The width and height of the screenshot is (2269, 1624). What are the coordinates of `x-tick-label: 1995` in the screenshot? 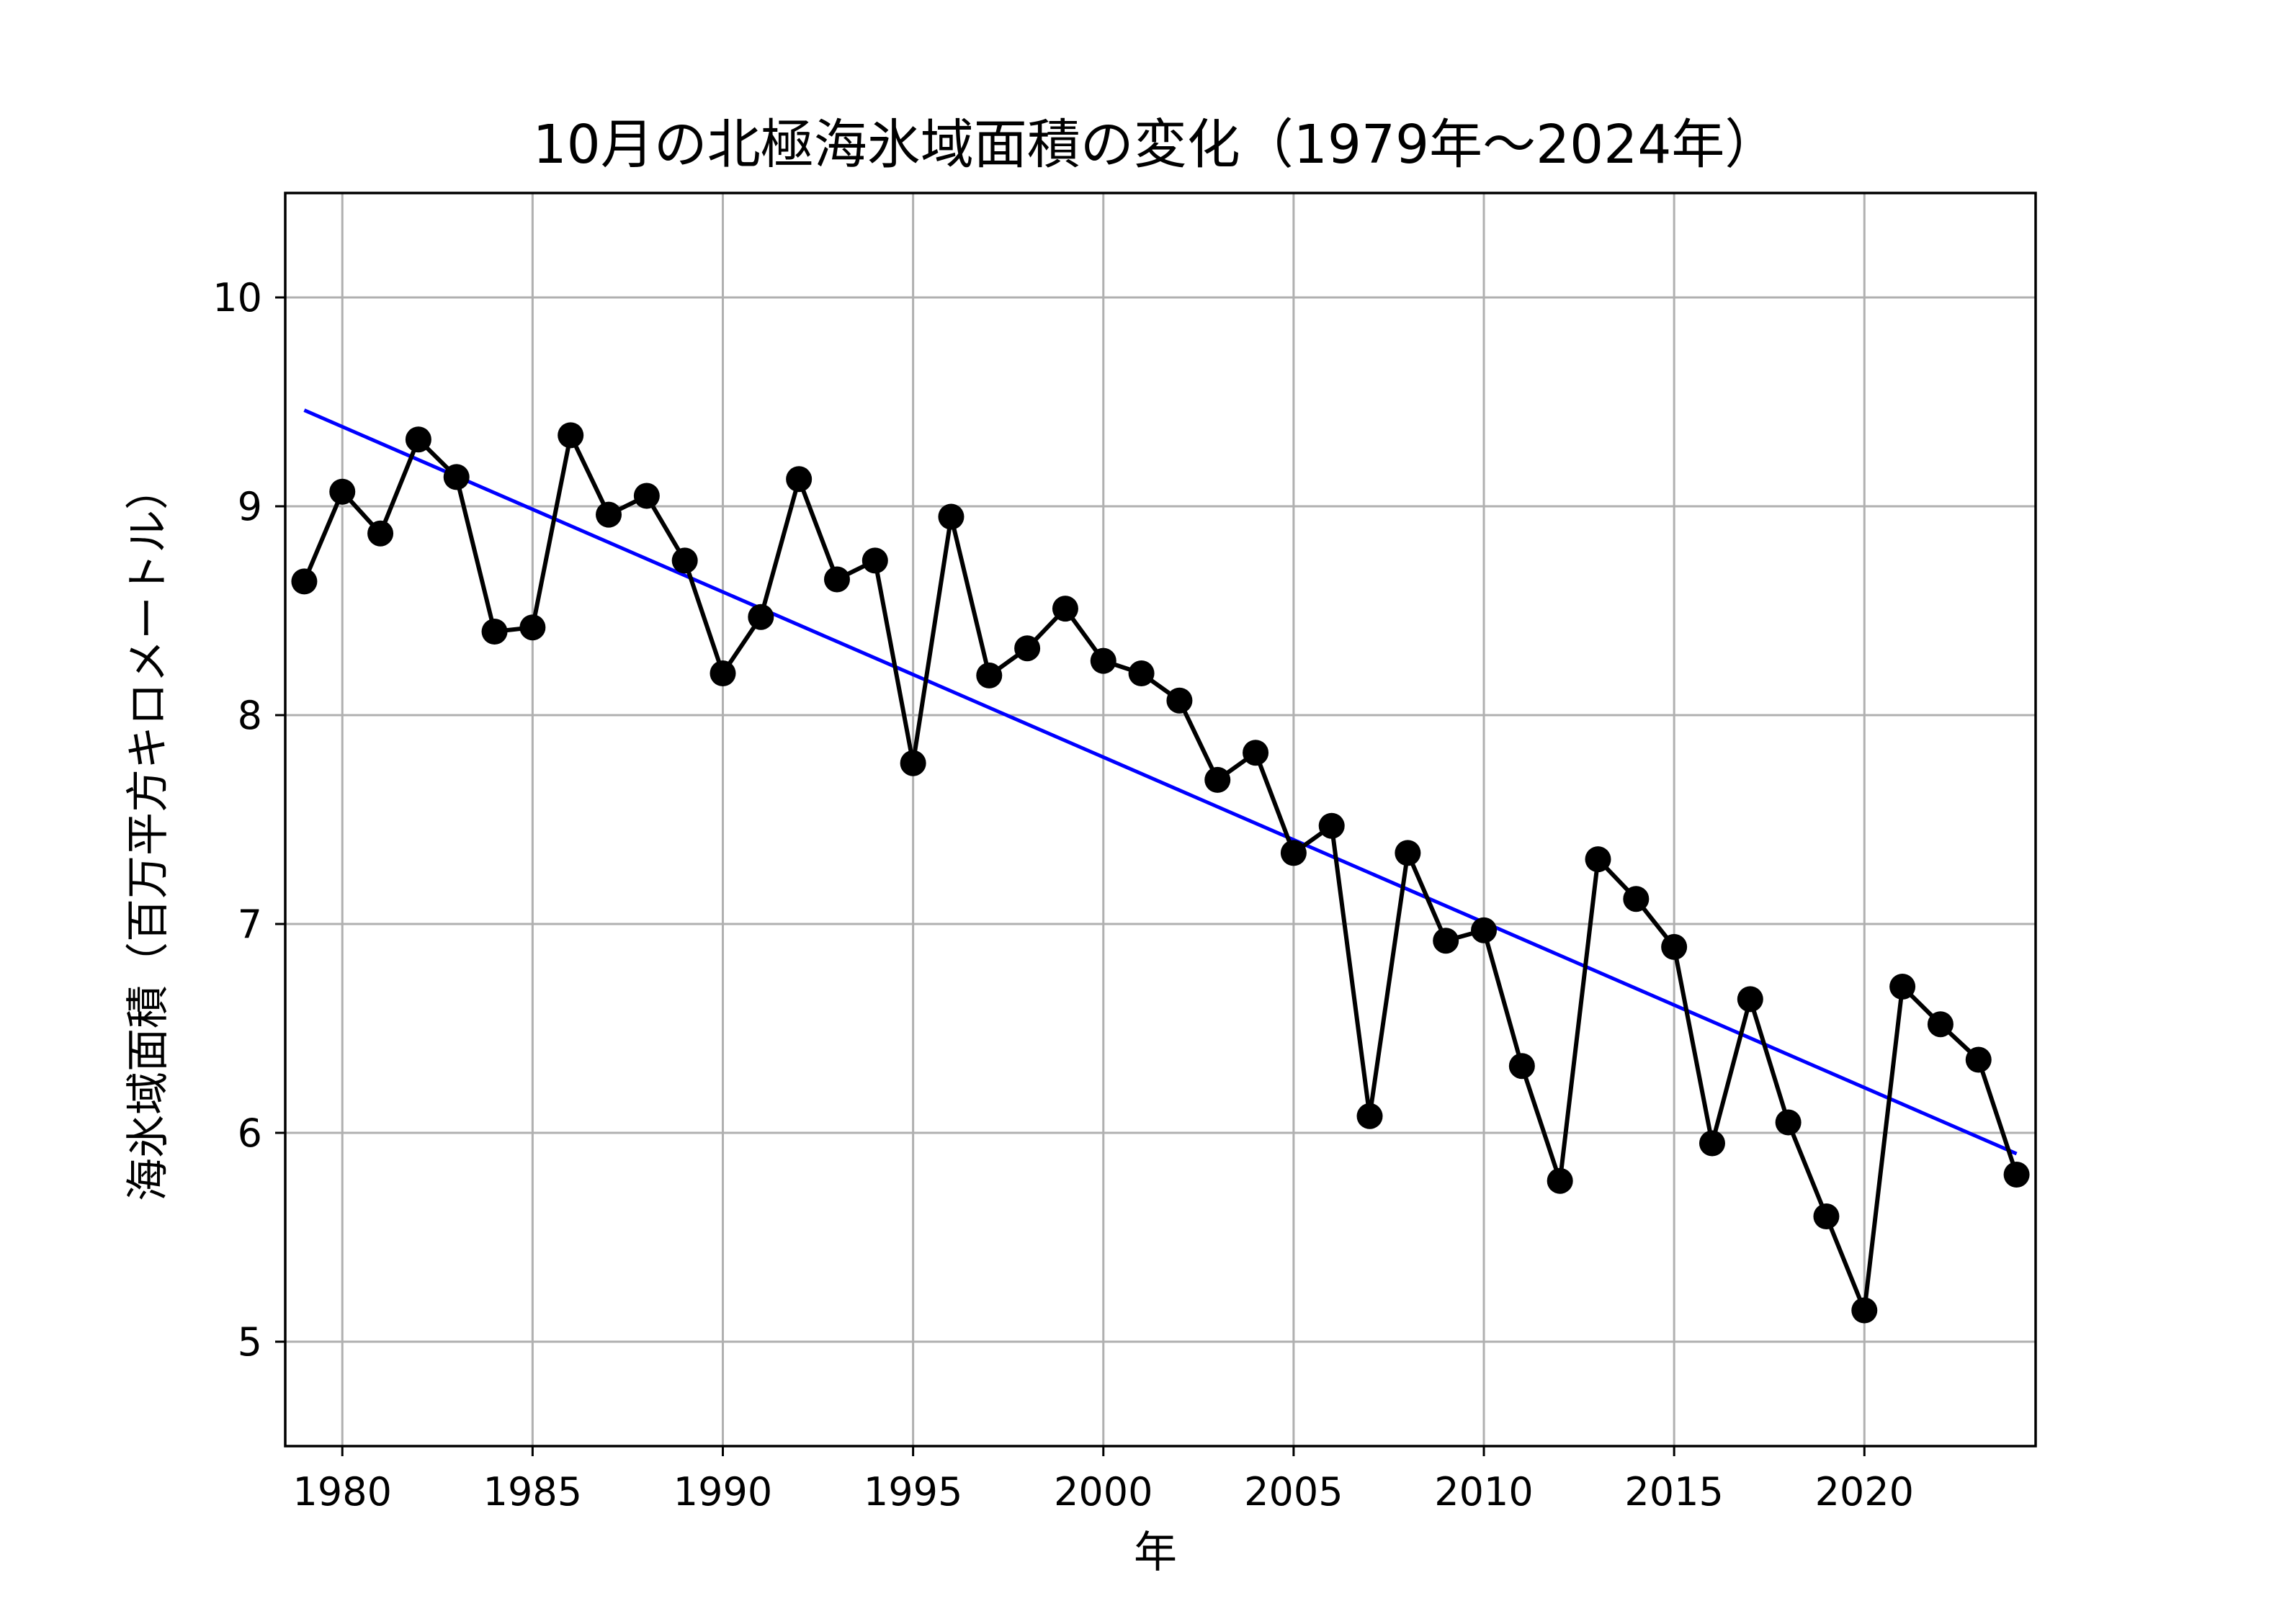 It's located at (913, 1492).